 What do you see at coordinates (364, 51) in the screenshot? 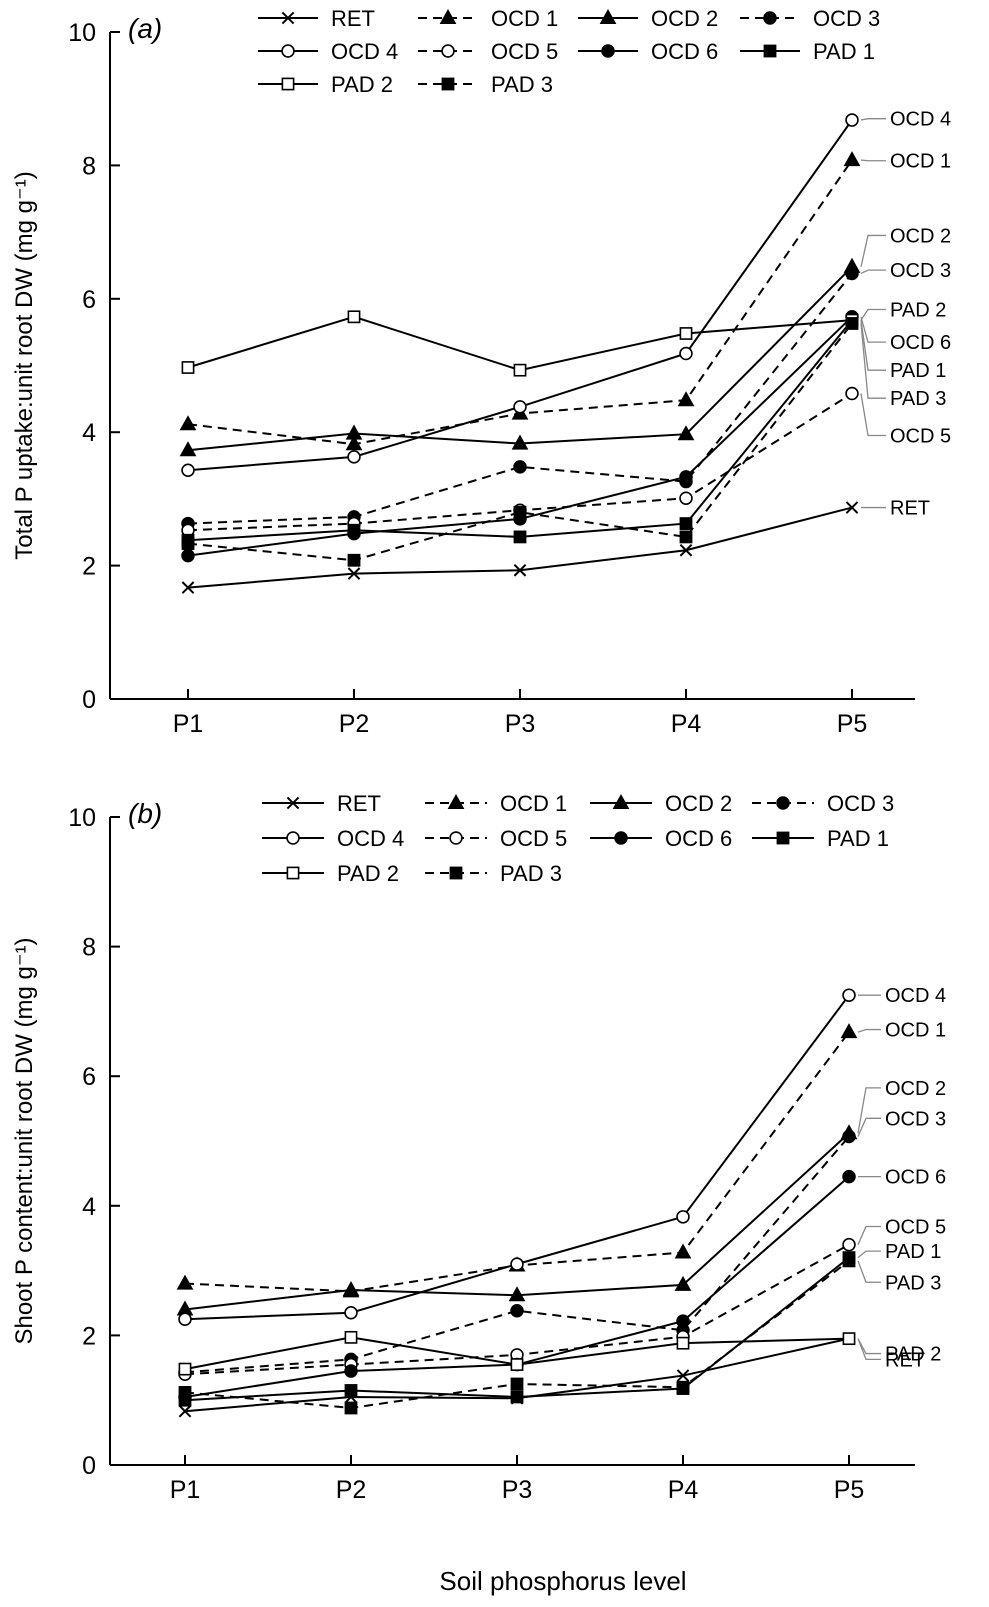
I see `panel-a-legend-label: OCD 4` at bounding box center [364, 51].